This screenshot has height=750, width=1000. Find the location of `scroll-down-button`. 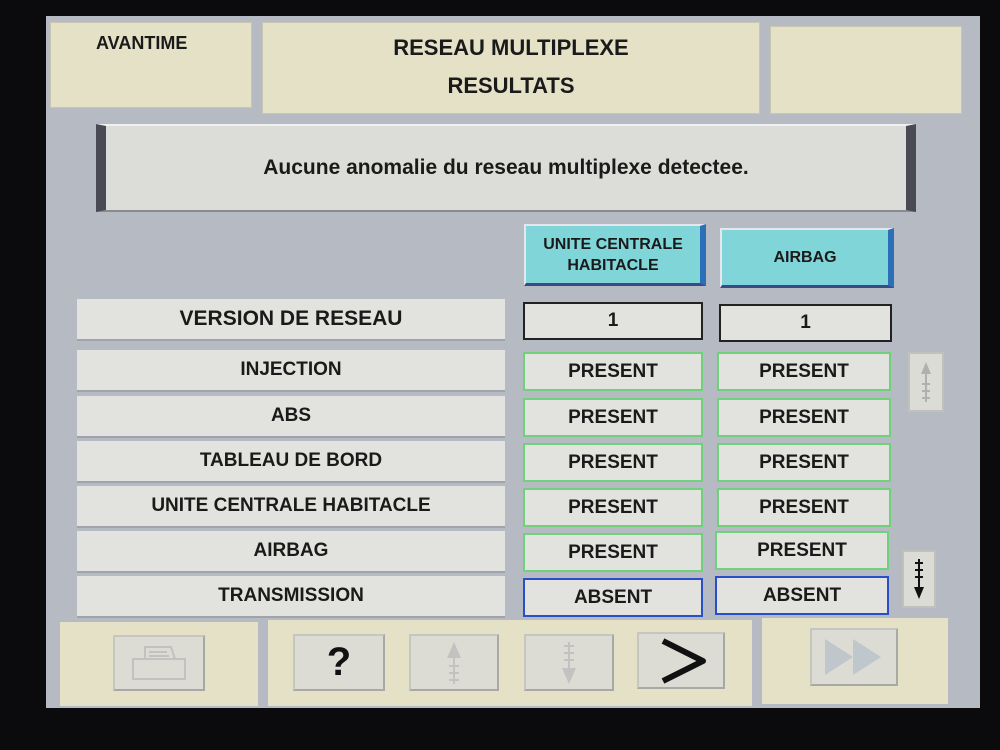

scroll-down-button is located at coordinates (919, 579).